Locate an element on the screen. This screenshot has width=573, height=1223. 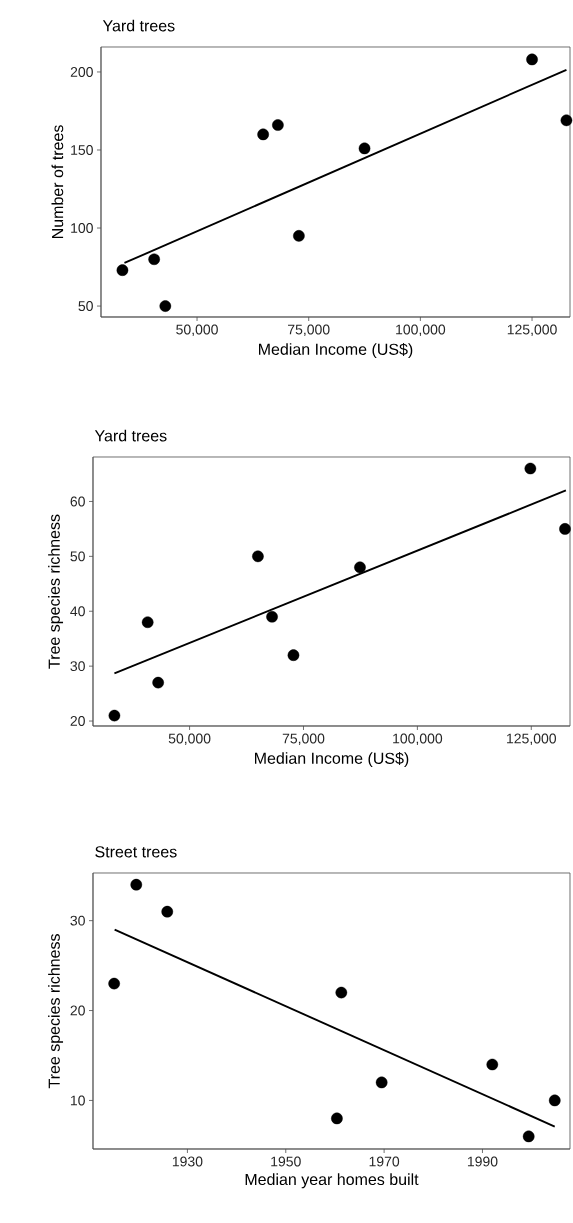
x-tick-label: 1970 is located at coordinates (384, 1161).